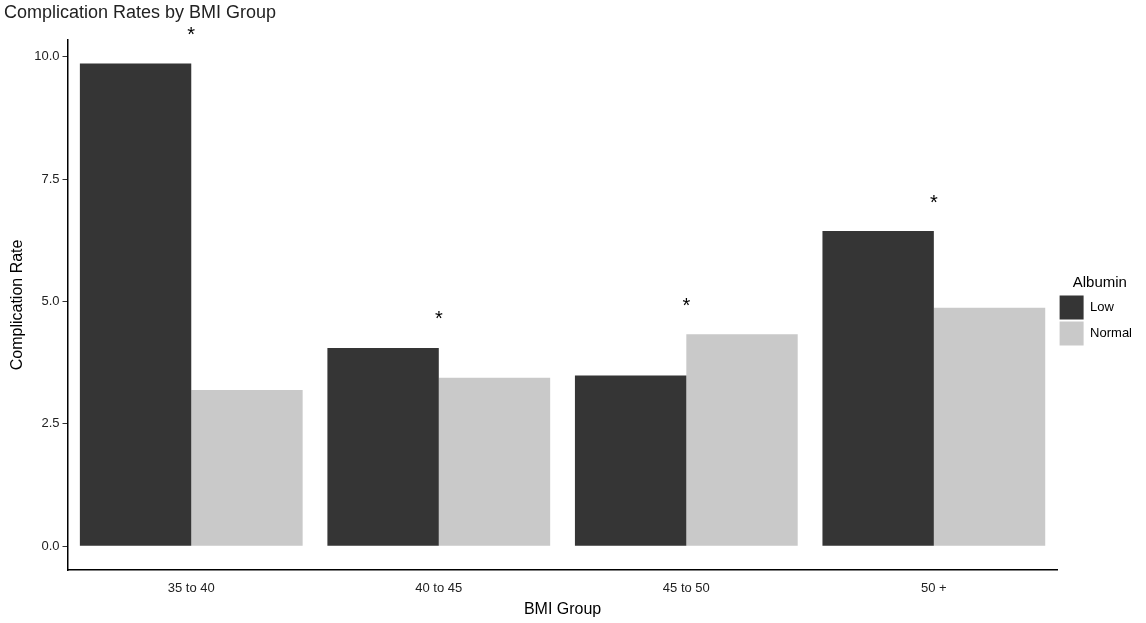 Image resolution: width=1146 pixels, height=623 pixels. What do you see at coordinates (191, 587) in the screenshot?
I see `x-tick-label: 35 to 40` at bounding box center [191, 587].